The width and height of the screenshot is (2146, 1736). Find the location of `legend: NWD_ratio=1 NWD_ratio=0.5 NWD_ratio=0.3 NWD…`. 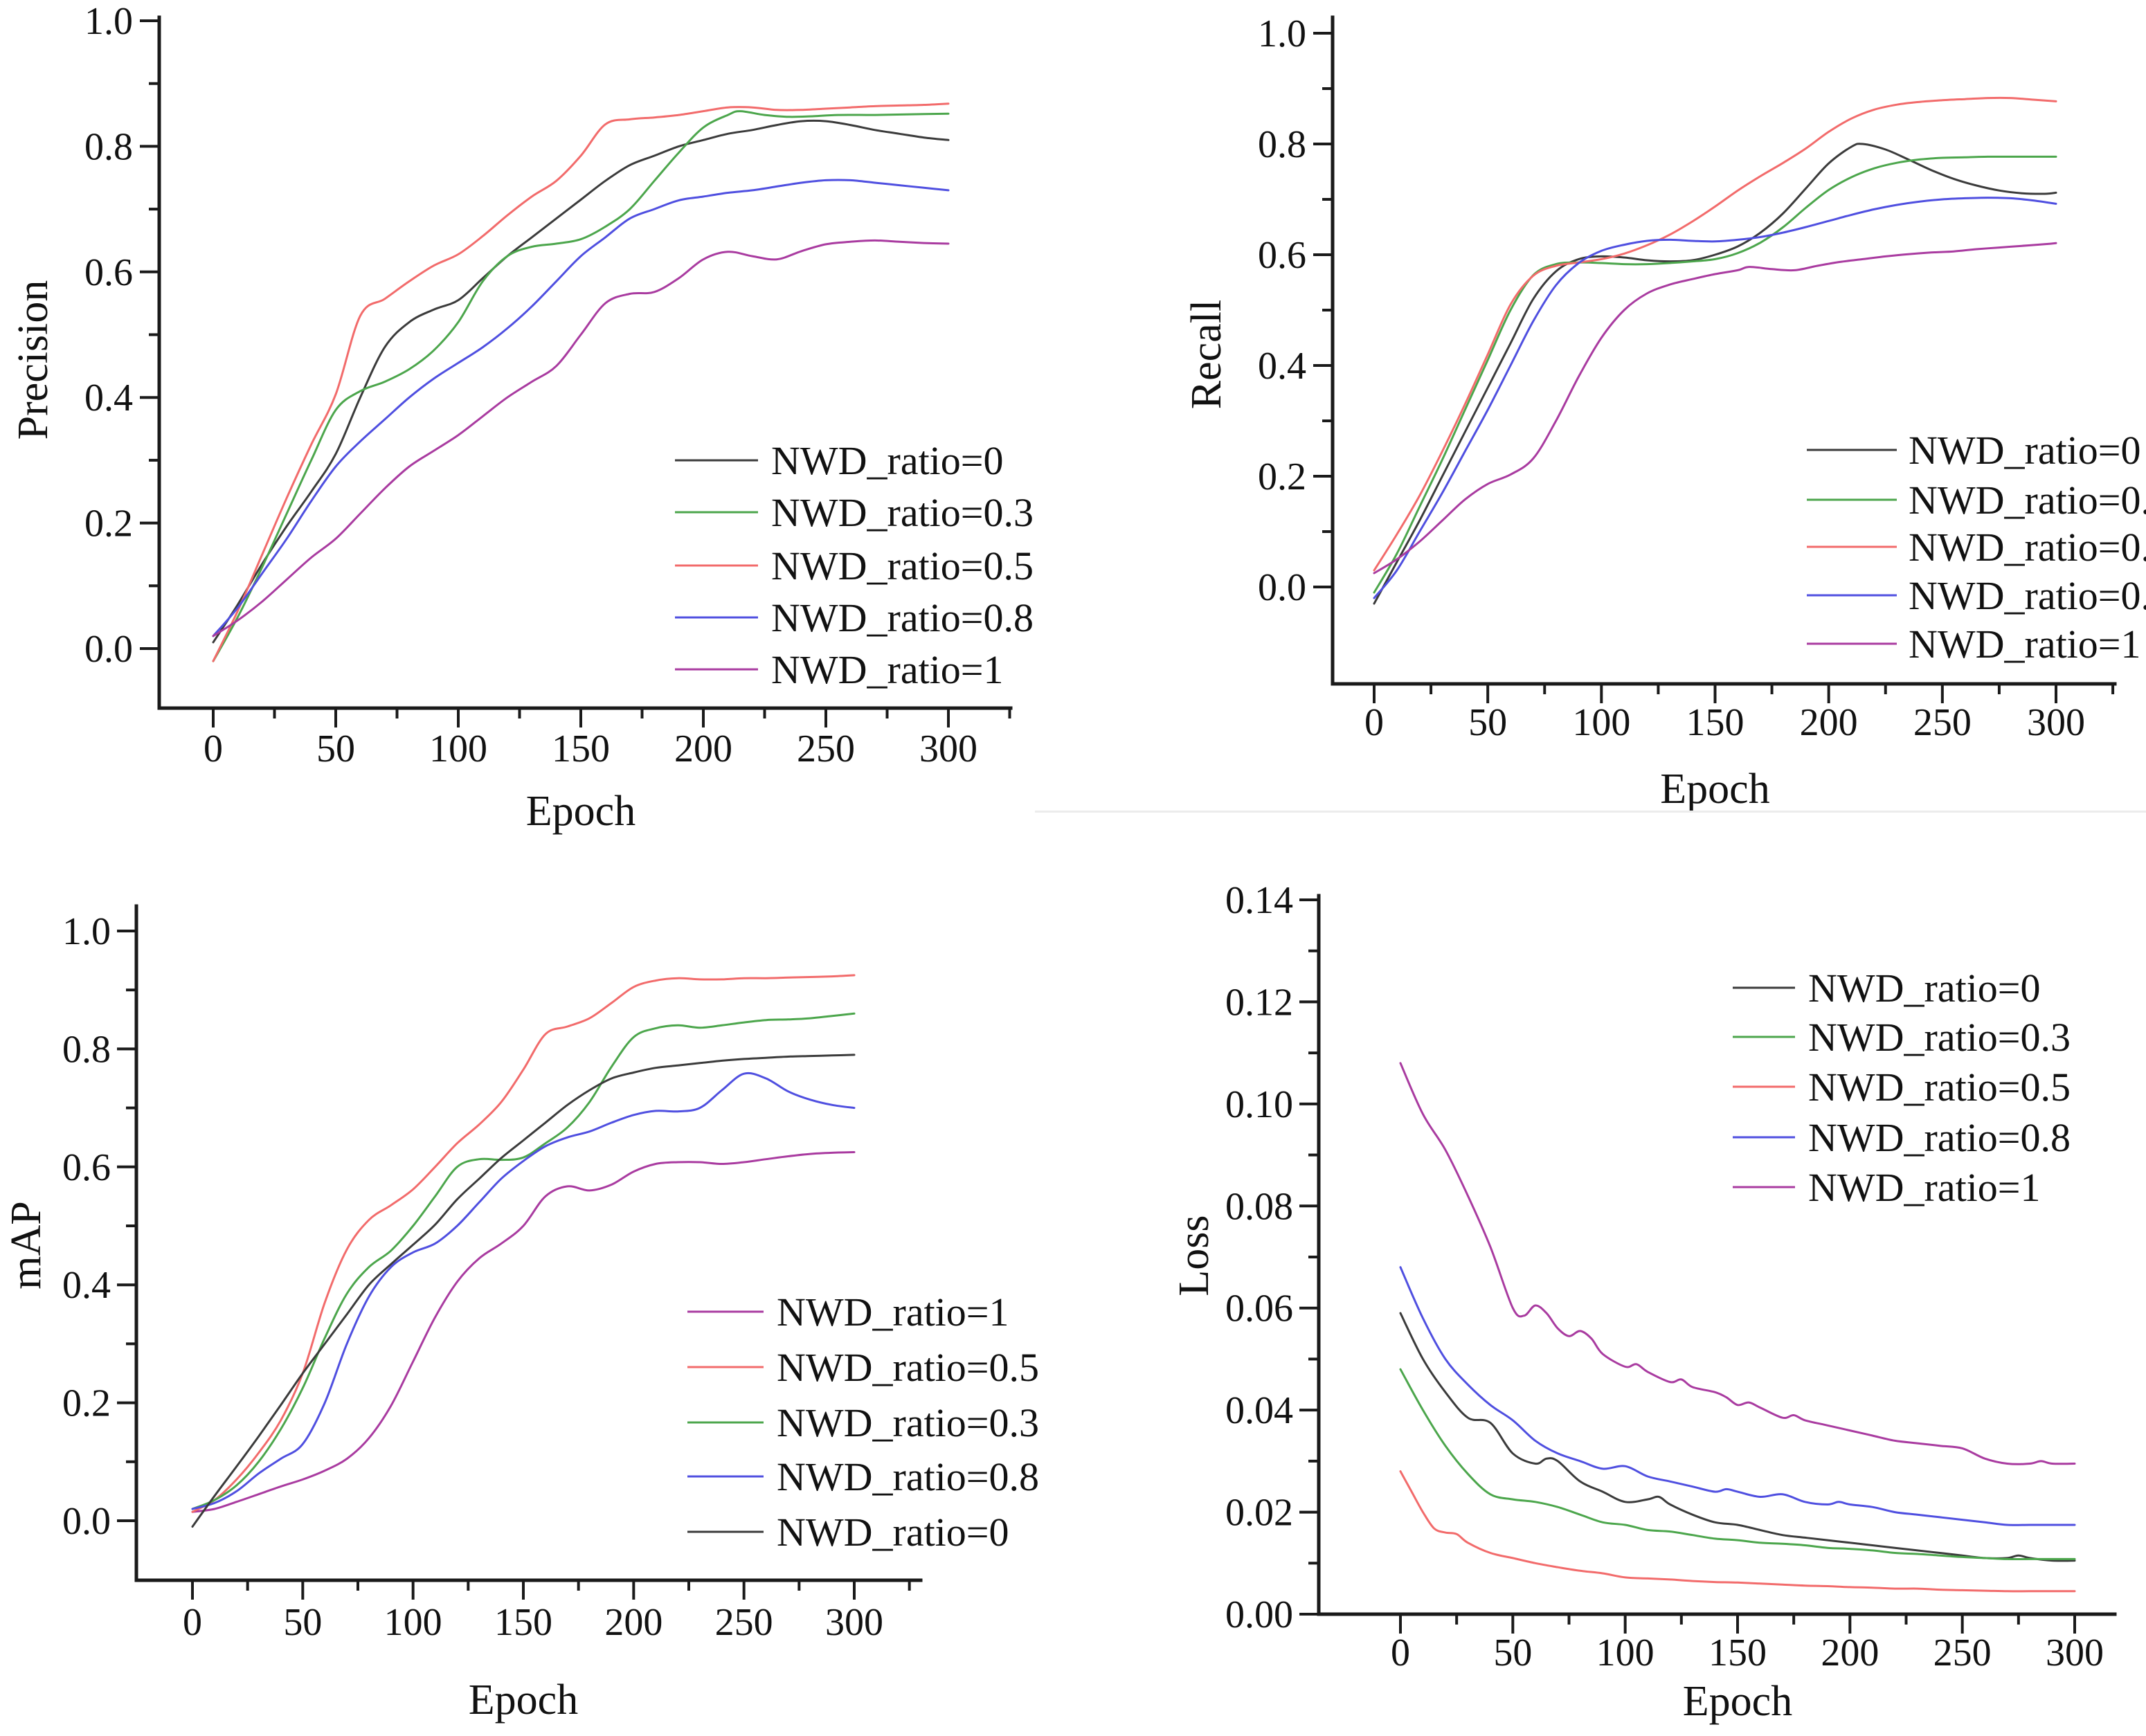

legend: NWD_ratio=1 NWD_ratio=0.5 NWD_ratio=0.3 NWD… is located at coordinates (863, 1422).